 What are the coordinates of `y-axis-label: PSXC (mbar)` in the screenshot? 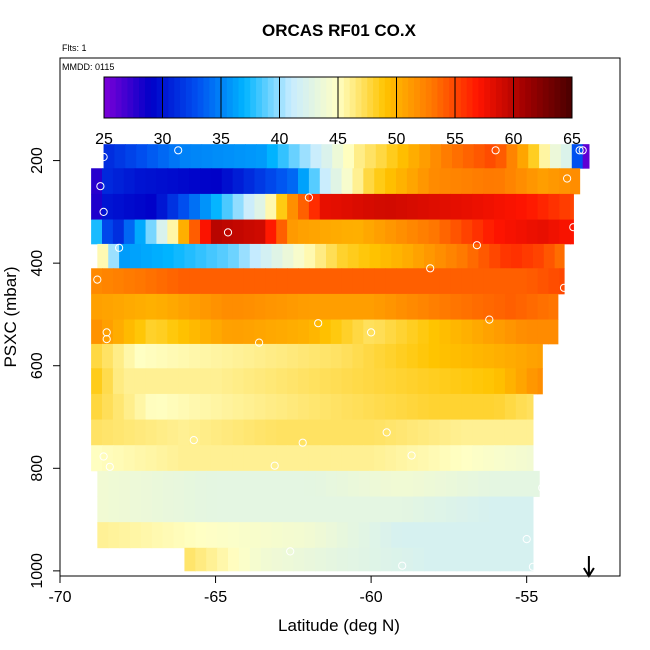 It's located at (10, 316).